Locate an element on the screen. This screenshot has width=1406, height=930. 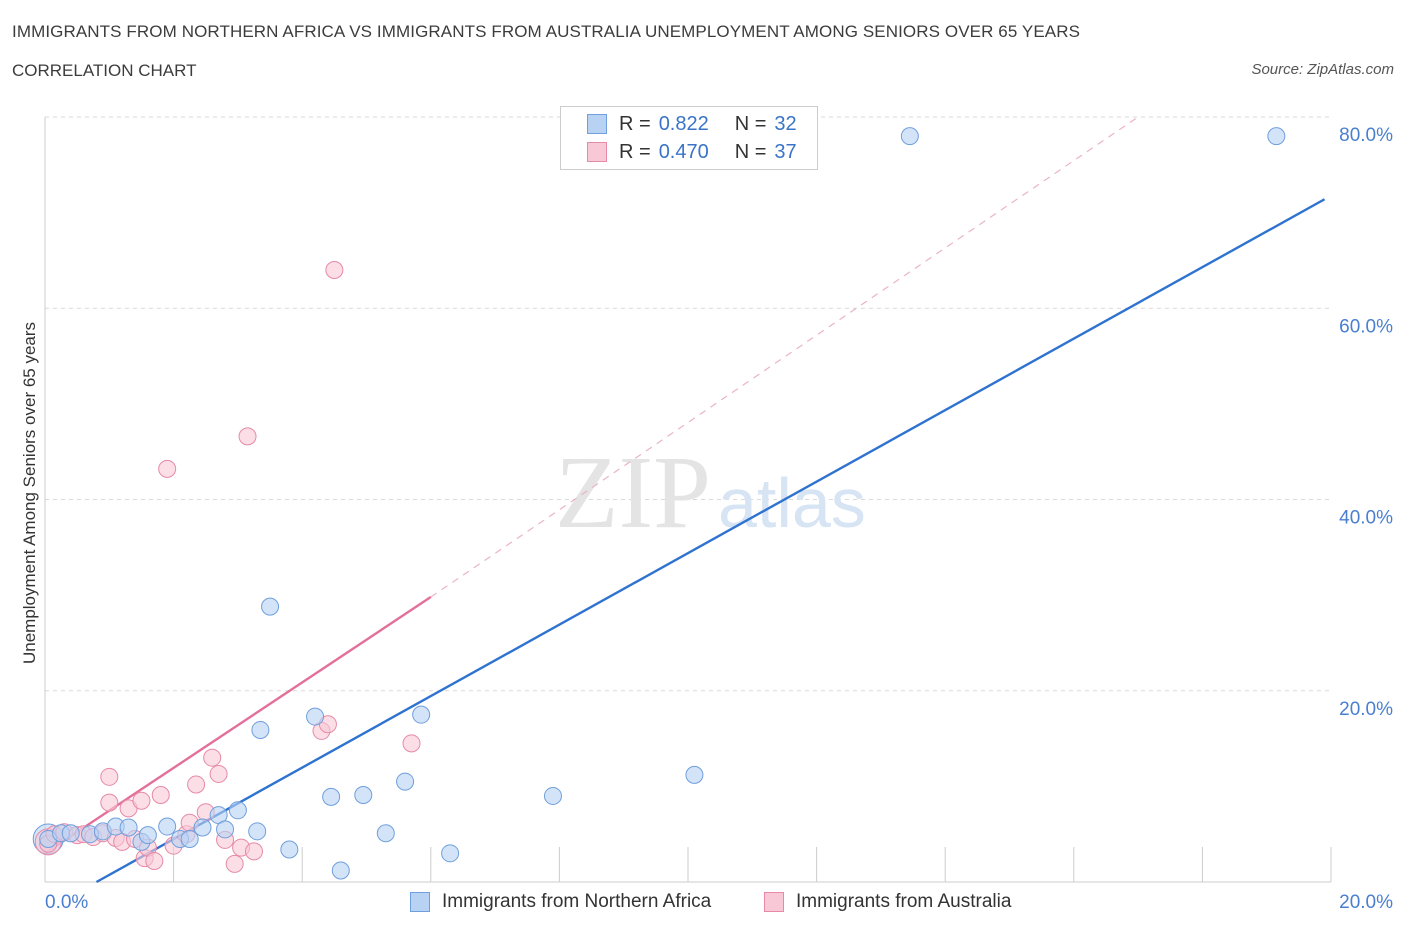
x-tick-label: 0.0% is located at coordinates (66, 902).